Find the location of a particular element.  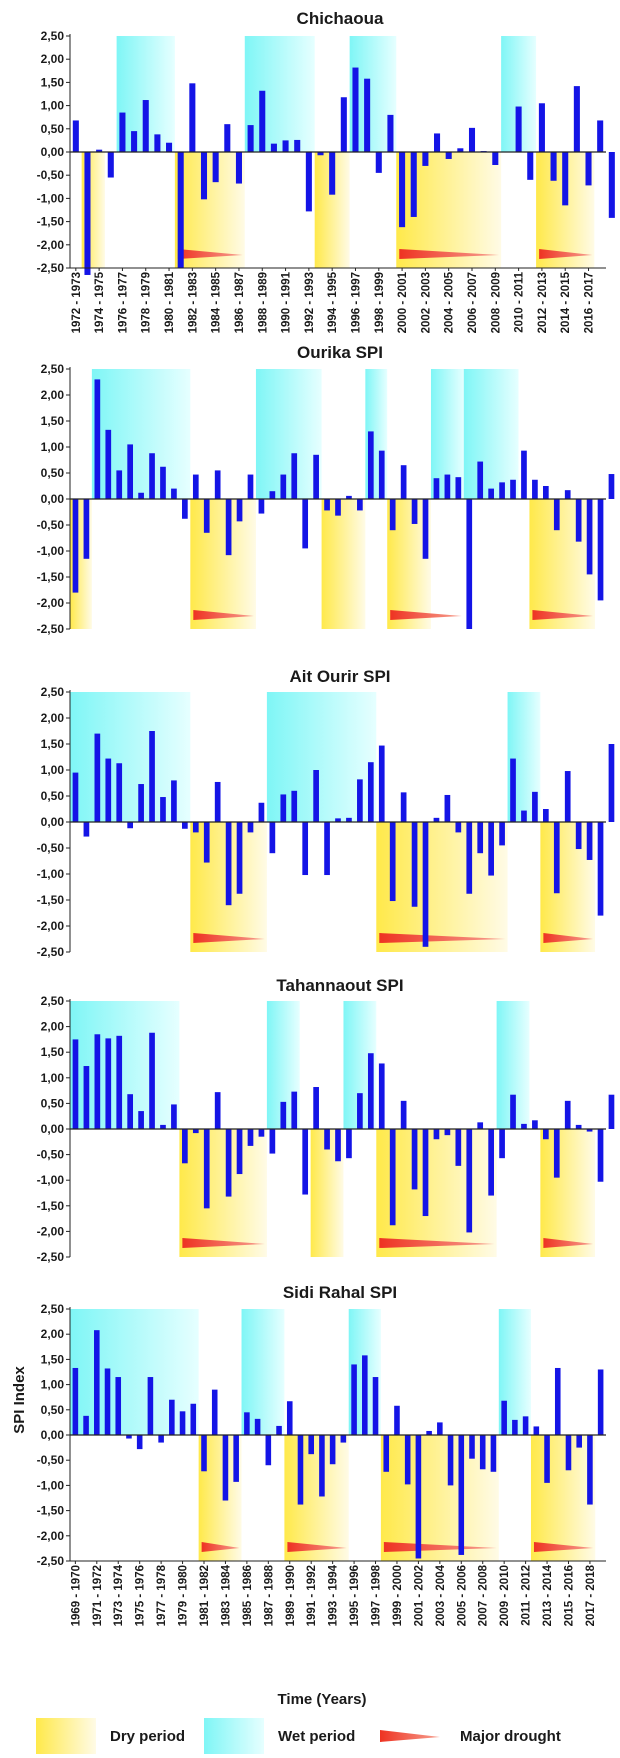

x-tick-label: 1990 - 1991 is located at coordinates (287, 302).